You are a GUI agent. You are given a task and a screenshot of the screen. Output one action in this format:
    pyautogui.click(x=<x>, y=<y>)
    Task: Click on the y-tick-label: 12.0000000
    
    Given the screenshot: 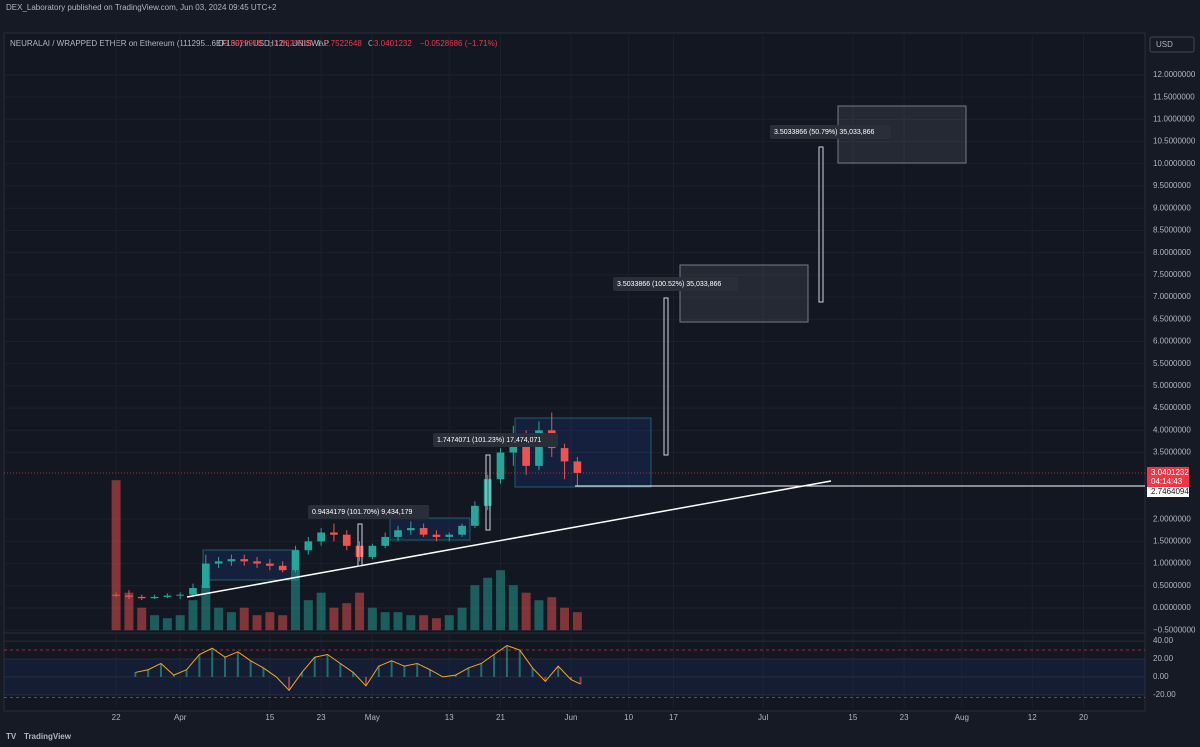 What is the action you would take?
    pyautogui.click(x=1174, y=74)
    